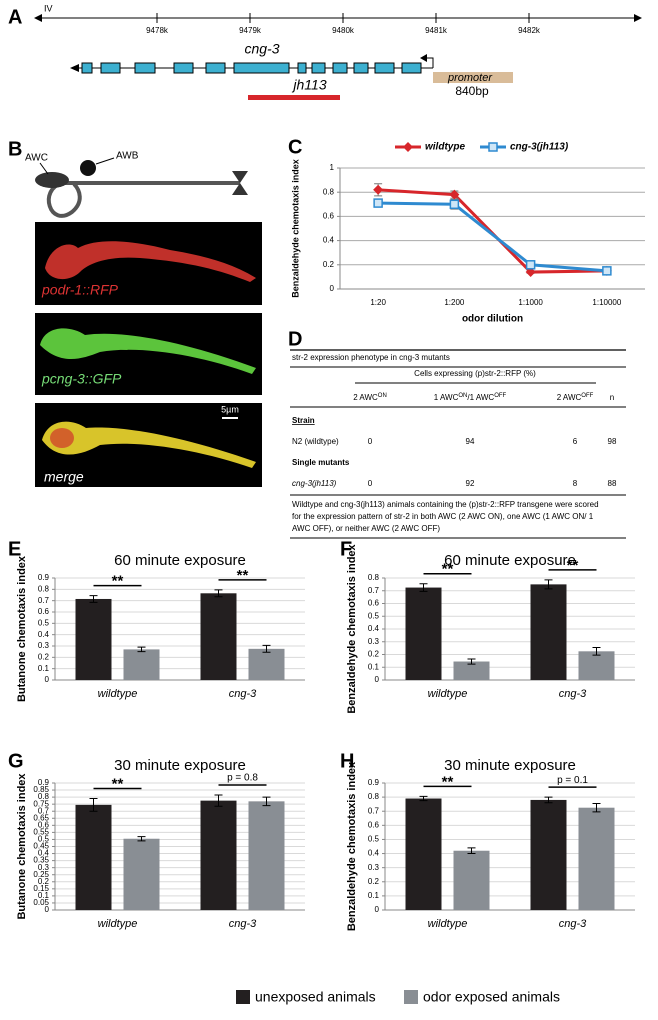 The height and width of the screenshot is (1020, 658). What do you see at coordinates (329, 264) in the screenshot?
I see `y-tick-label: 0.2` at bounding box center [329, 264].